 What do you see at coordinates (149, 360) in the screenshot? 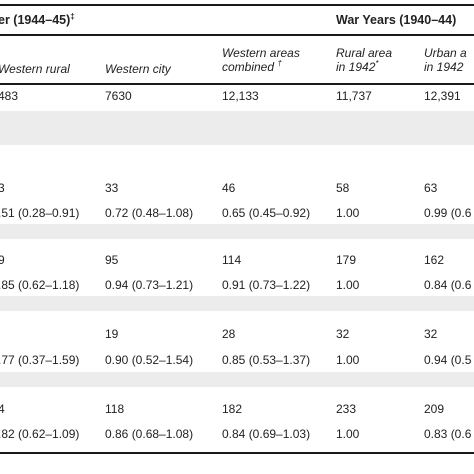
I see `table-cell: 0.90 (0.52–1.54)` at bounding box center [149, 360].